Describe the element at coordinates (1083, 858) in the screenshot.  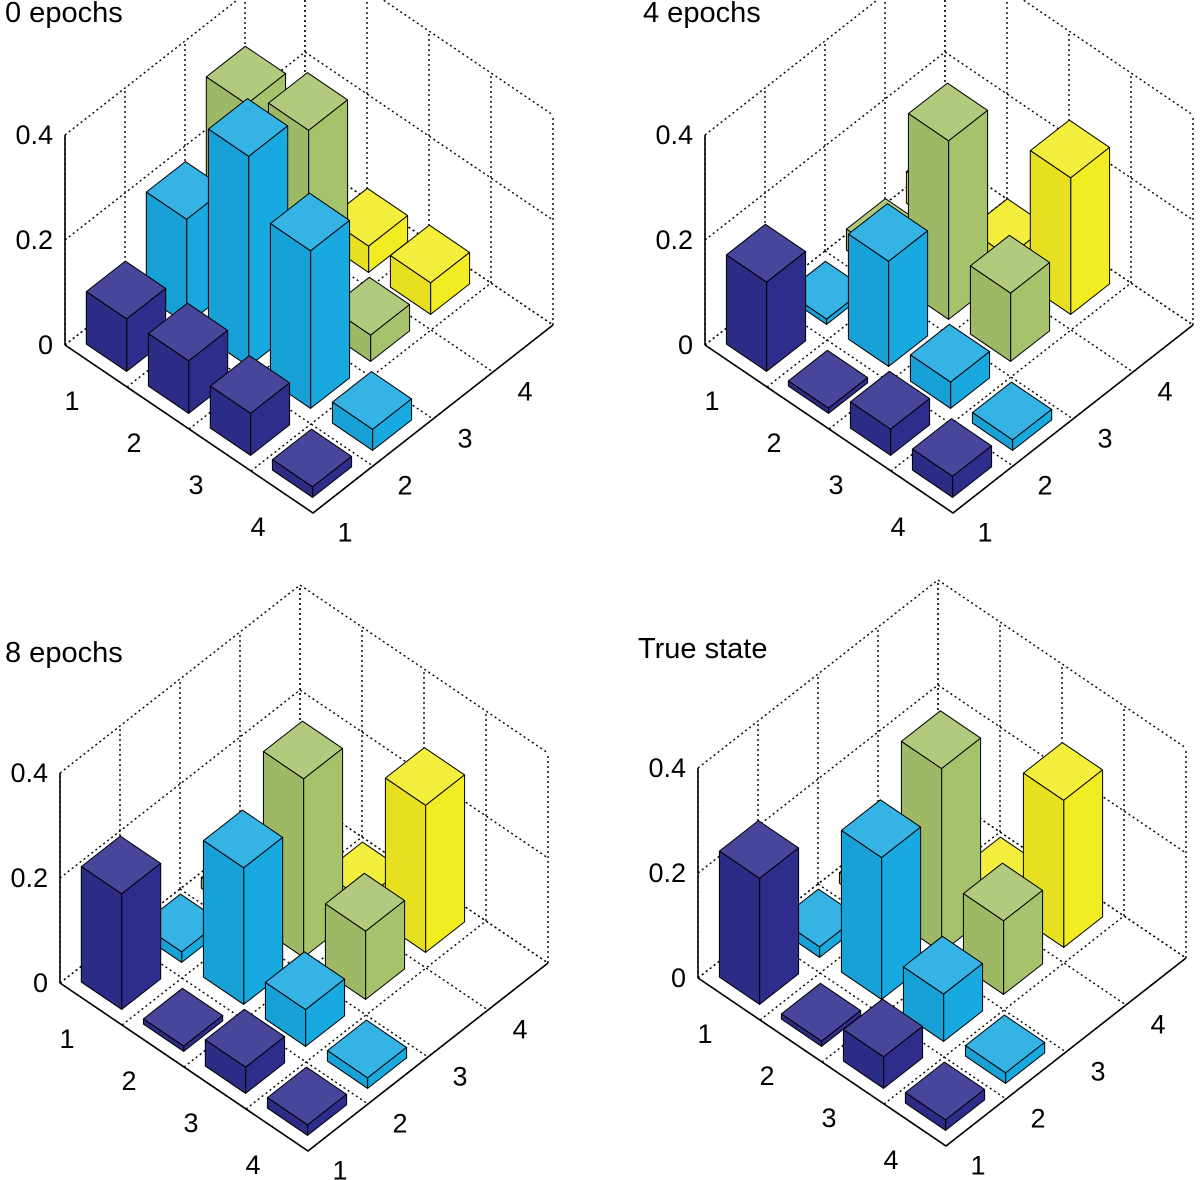
I see `bar-front` at that location.